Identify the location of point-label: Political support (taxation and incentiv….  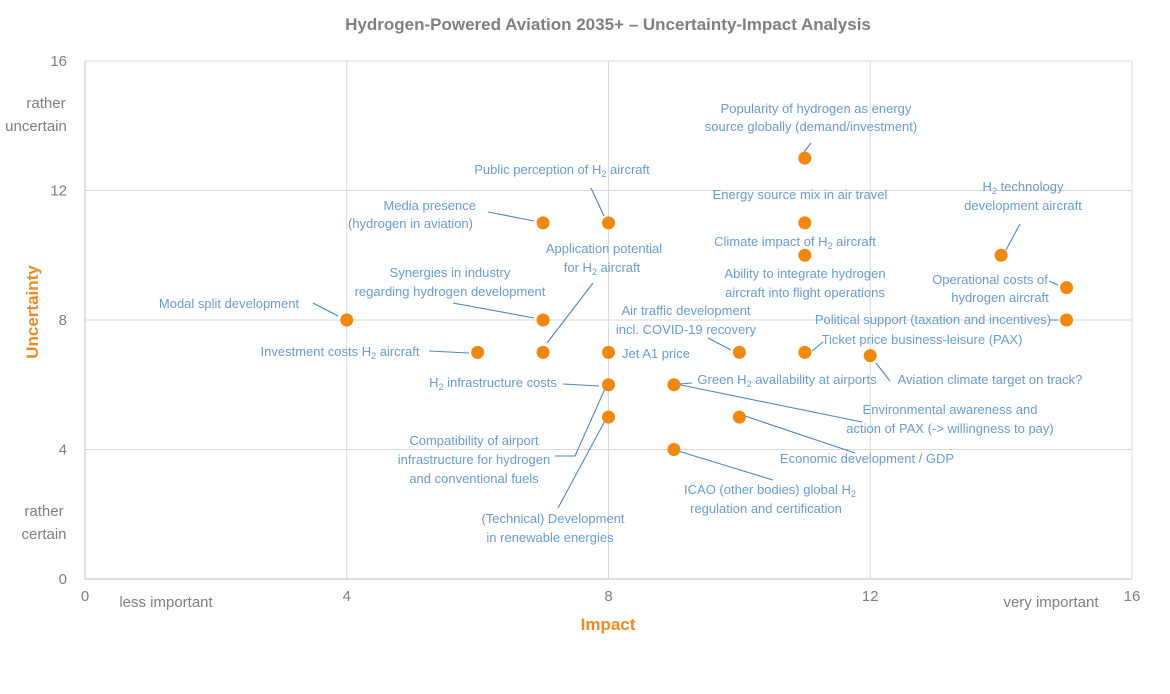
(933, 319).